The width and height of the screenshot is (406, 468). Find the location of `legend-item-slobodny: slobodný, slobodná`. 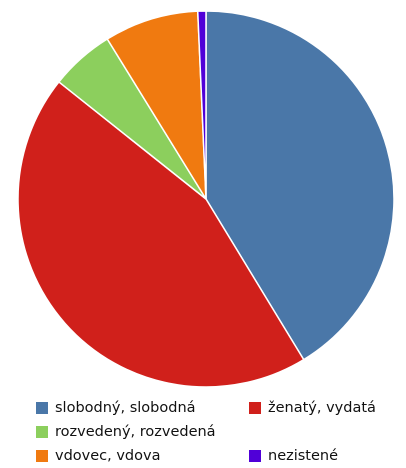

legend-item-slobodny: slobodný, slobodná is located at coordinates (116, 408).